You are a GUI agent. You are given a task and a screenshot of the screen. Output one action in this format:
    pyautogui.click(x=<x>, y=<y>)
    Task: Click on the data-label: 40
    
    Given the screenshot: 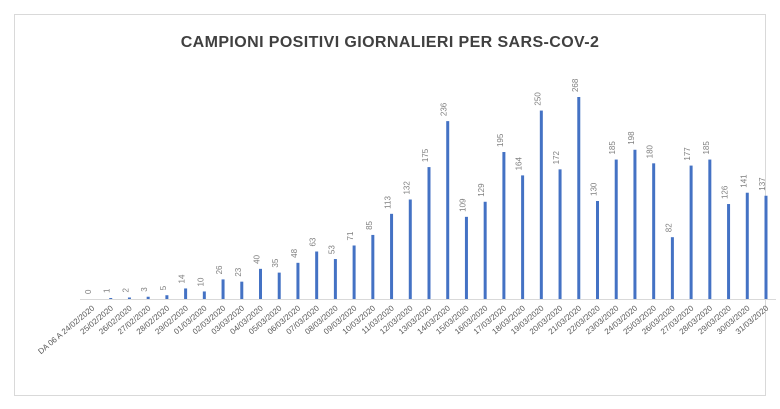 What is the action you would take?
    pyautogui.click(x=257, y=258)
    